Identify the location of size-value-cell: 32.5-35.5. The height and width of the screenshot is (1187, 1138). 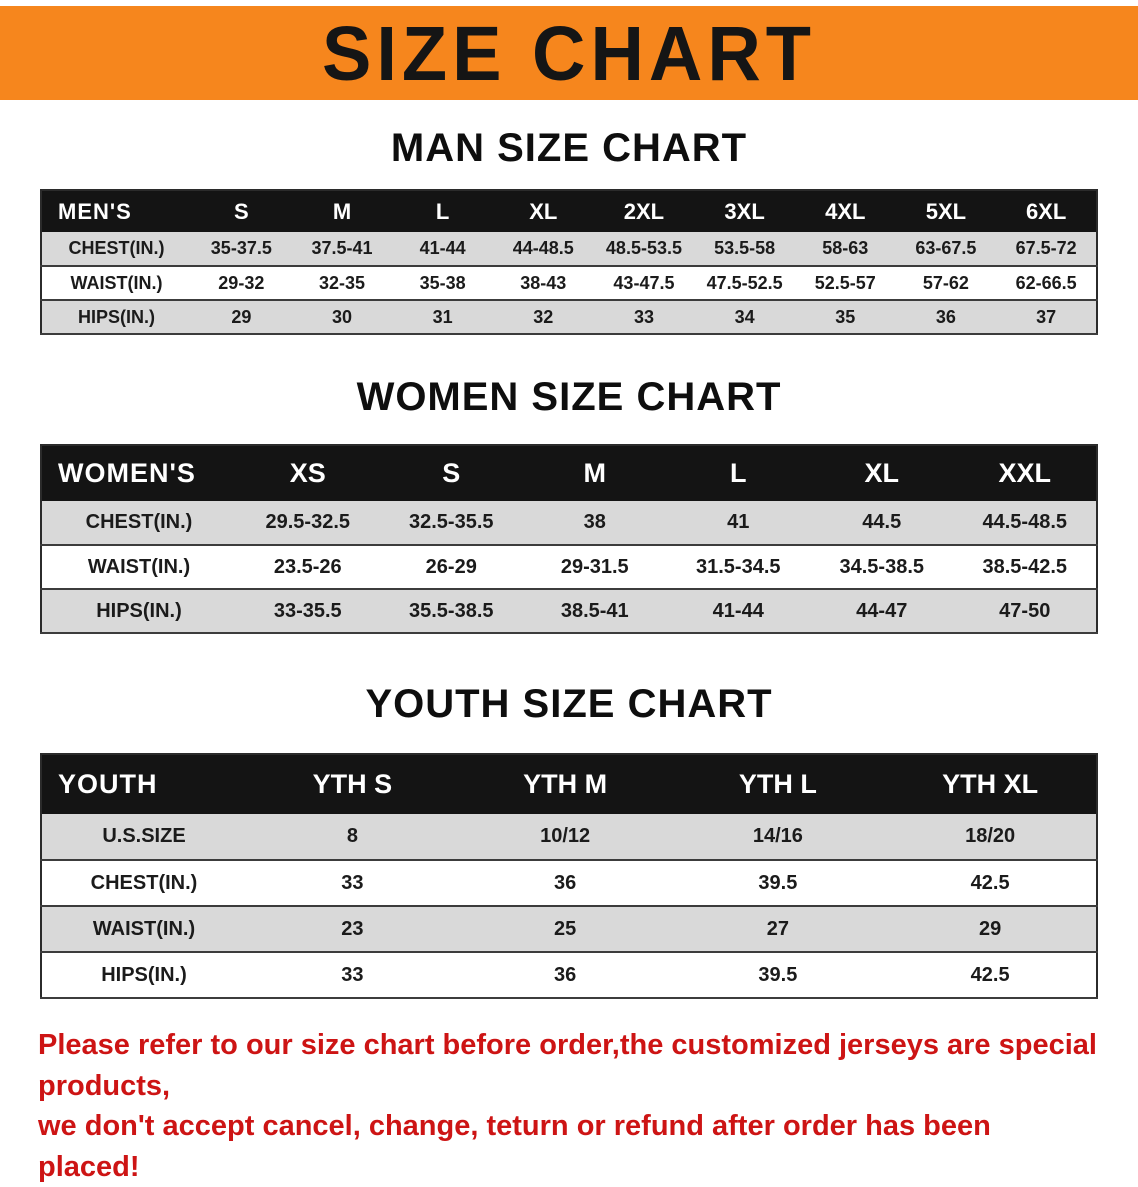
(451, 522).